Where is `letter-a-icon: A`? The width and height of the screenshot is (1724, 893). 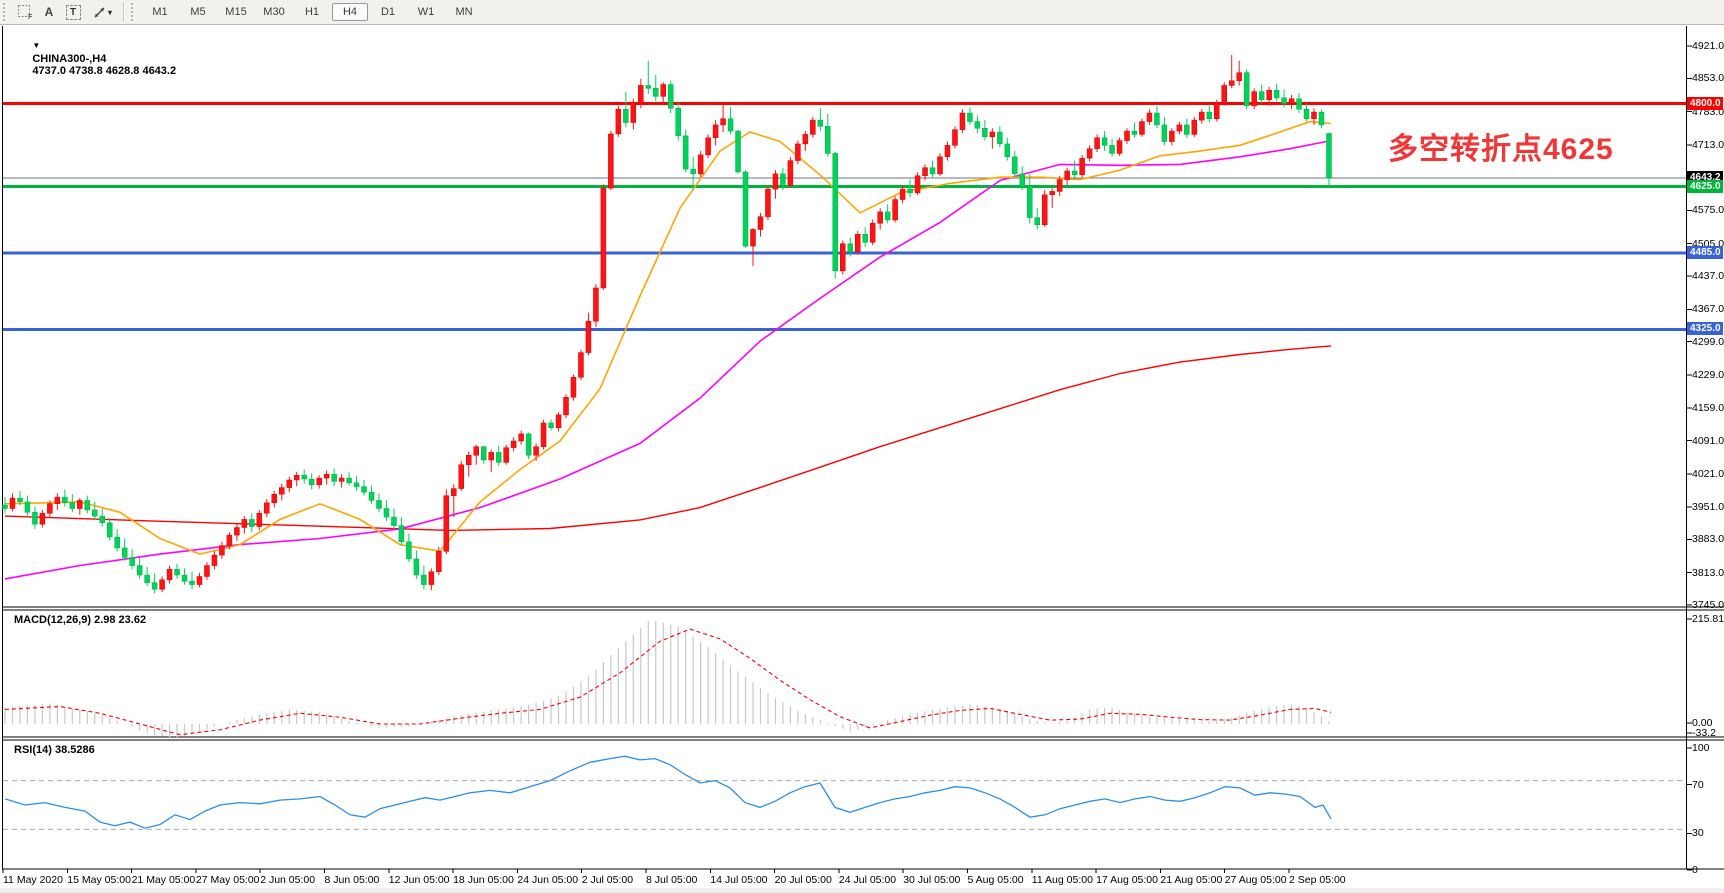 letter-a-icon: A is located at coordinates (49, 12).